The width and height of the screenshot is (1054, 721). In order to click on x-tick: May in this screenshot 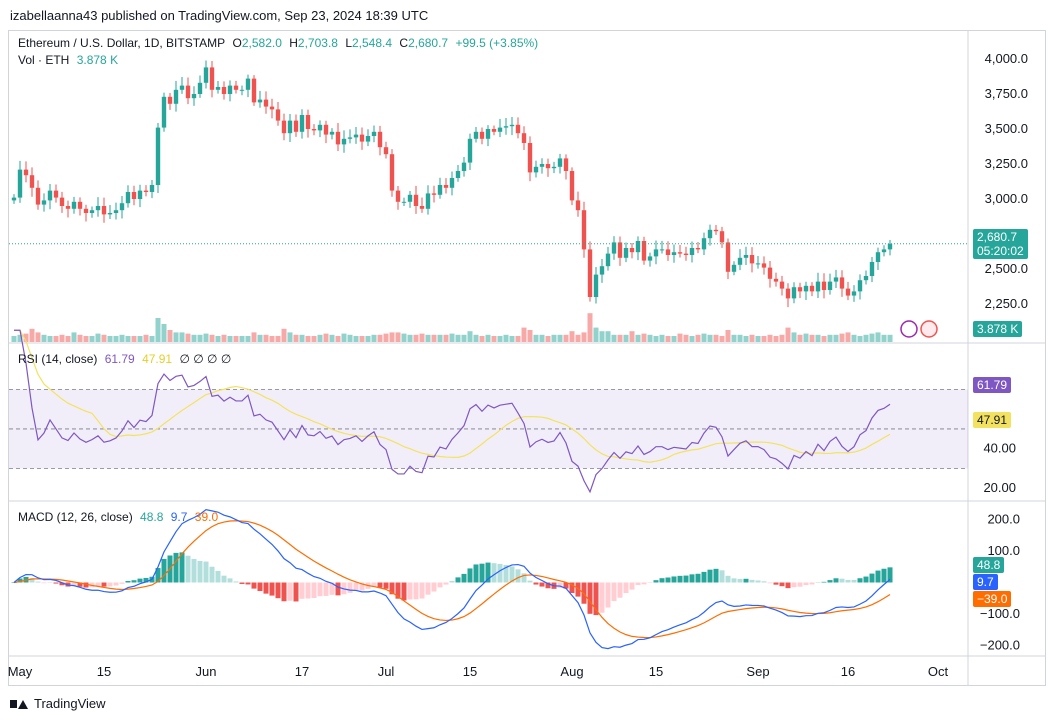, I will do `click(20, 671)`.